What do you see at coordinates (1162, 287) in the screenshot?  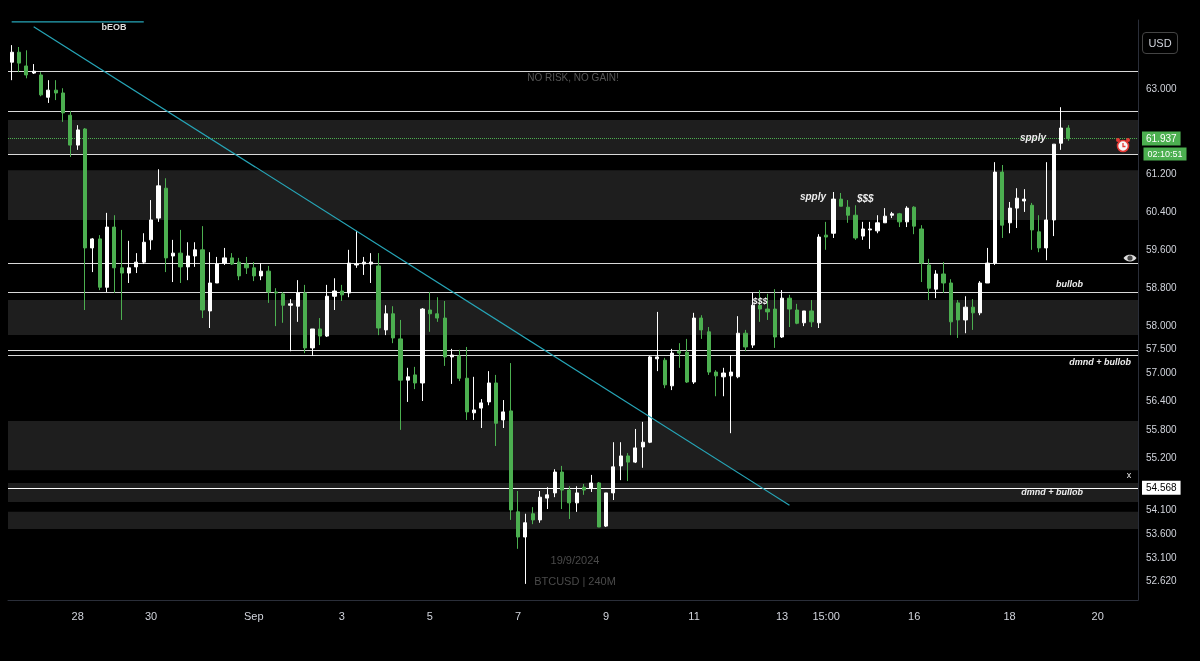 I see `y-tick-label: 58.800` at bounding box center [1162, 287].